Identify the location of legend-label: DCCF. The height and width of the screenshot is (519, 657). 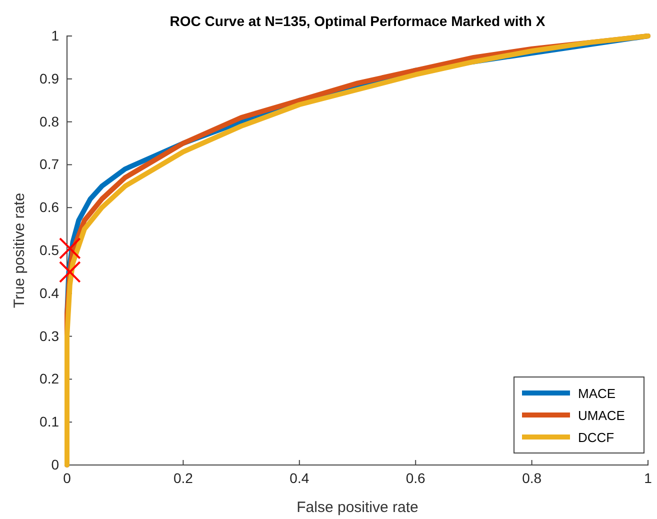
(596, 437).